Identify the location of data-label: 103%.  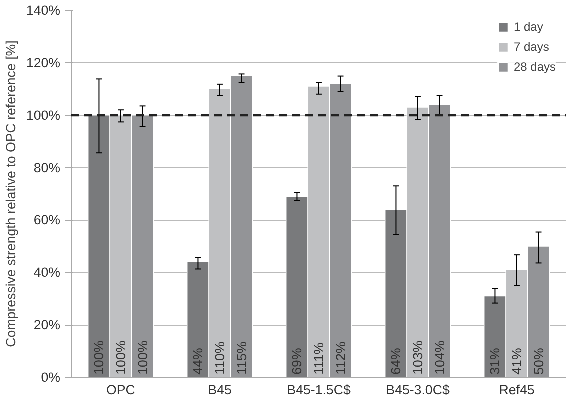
(418, 357).